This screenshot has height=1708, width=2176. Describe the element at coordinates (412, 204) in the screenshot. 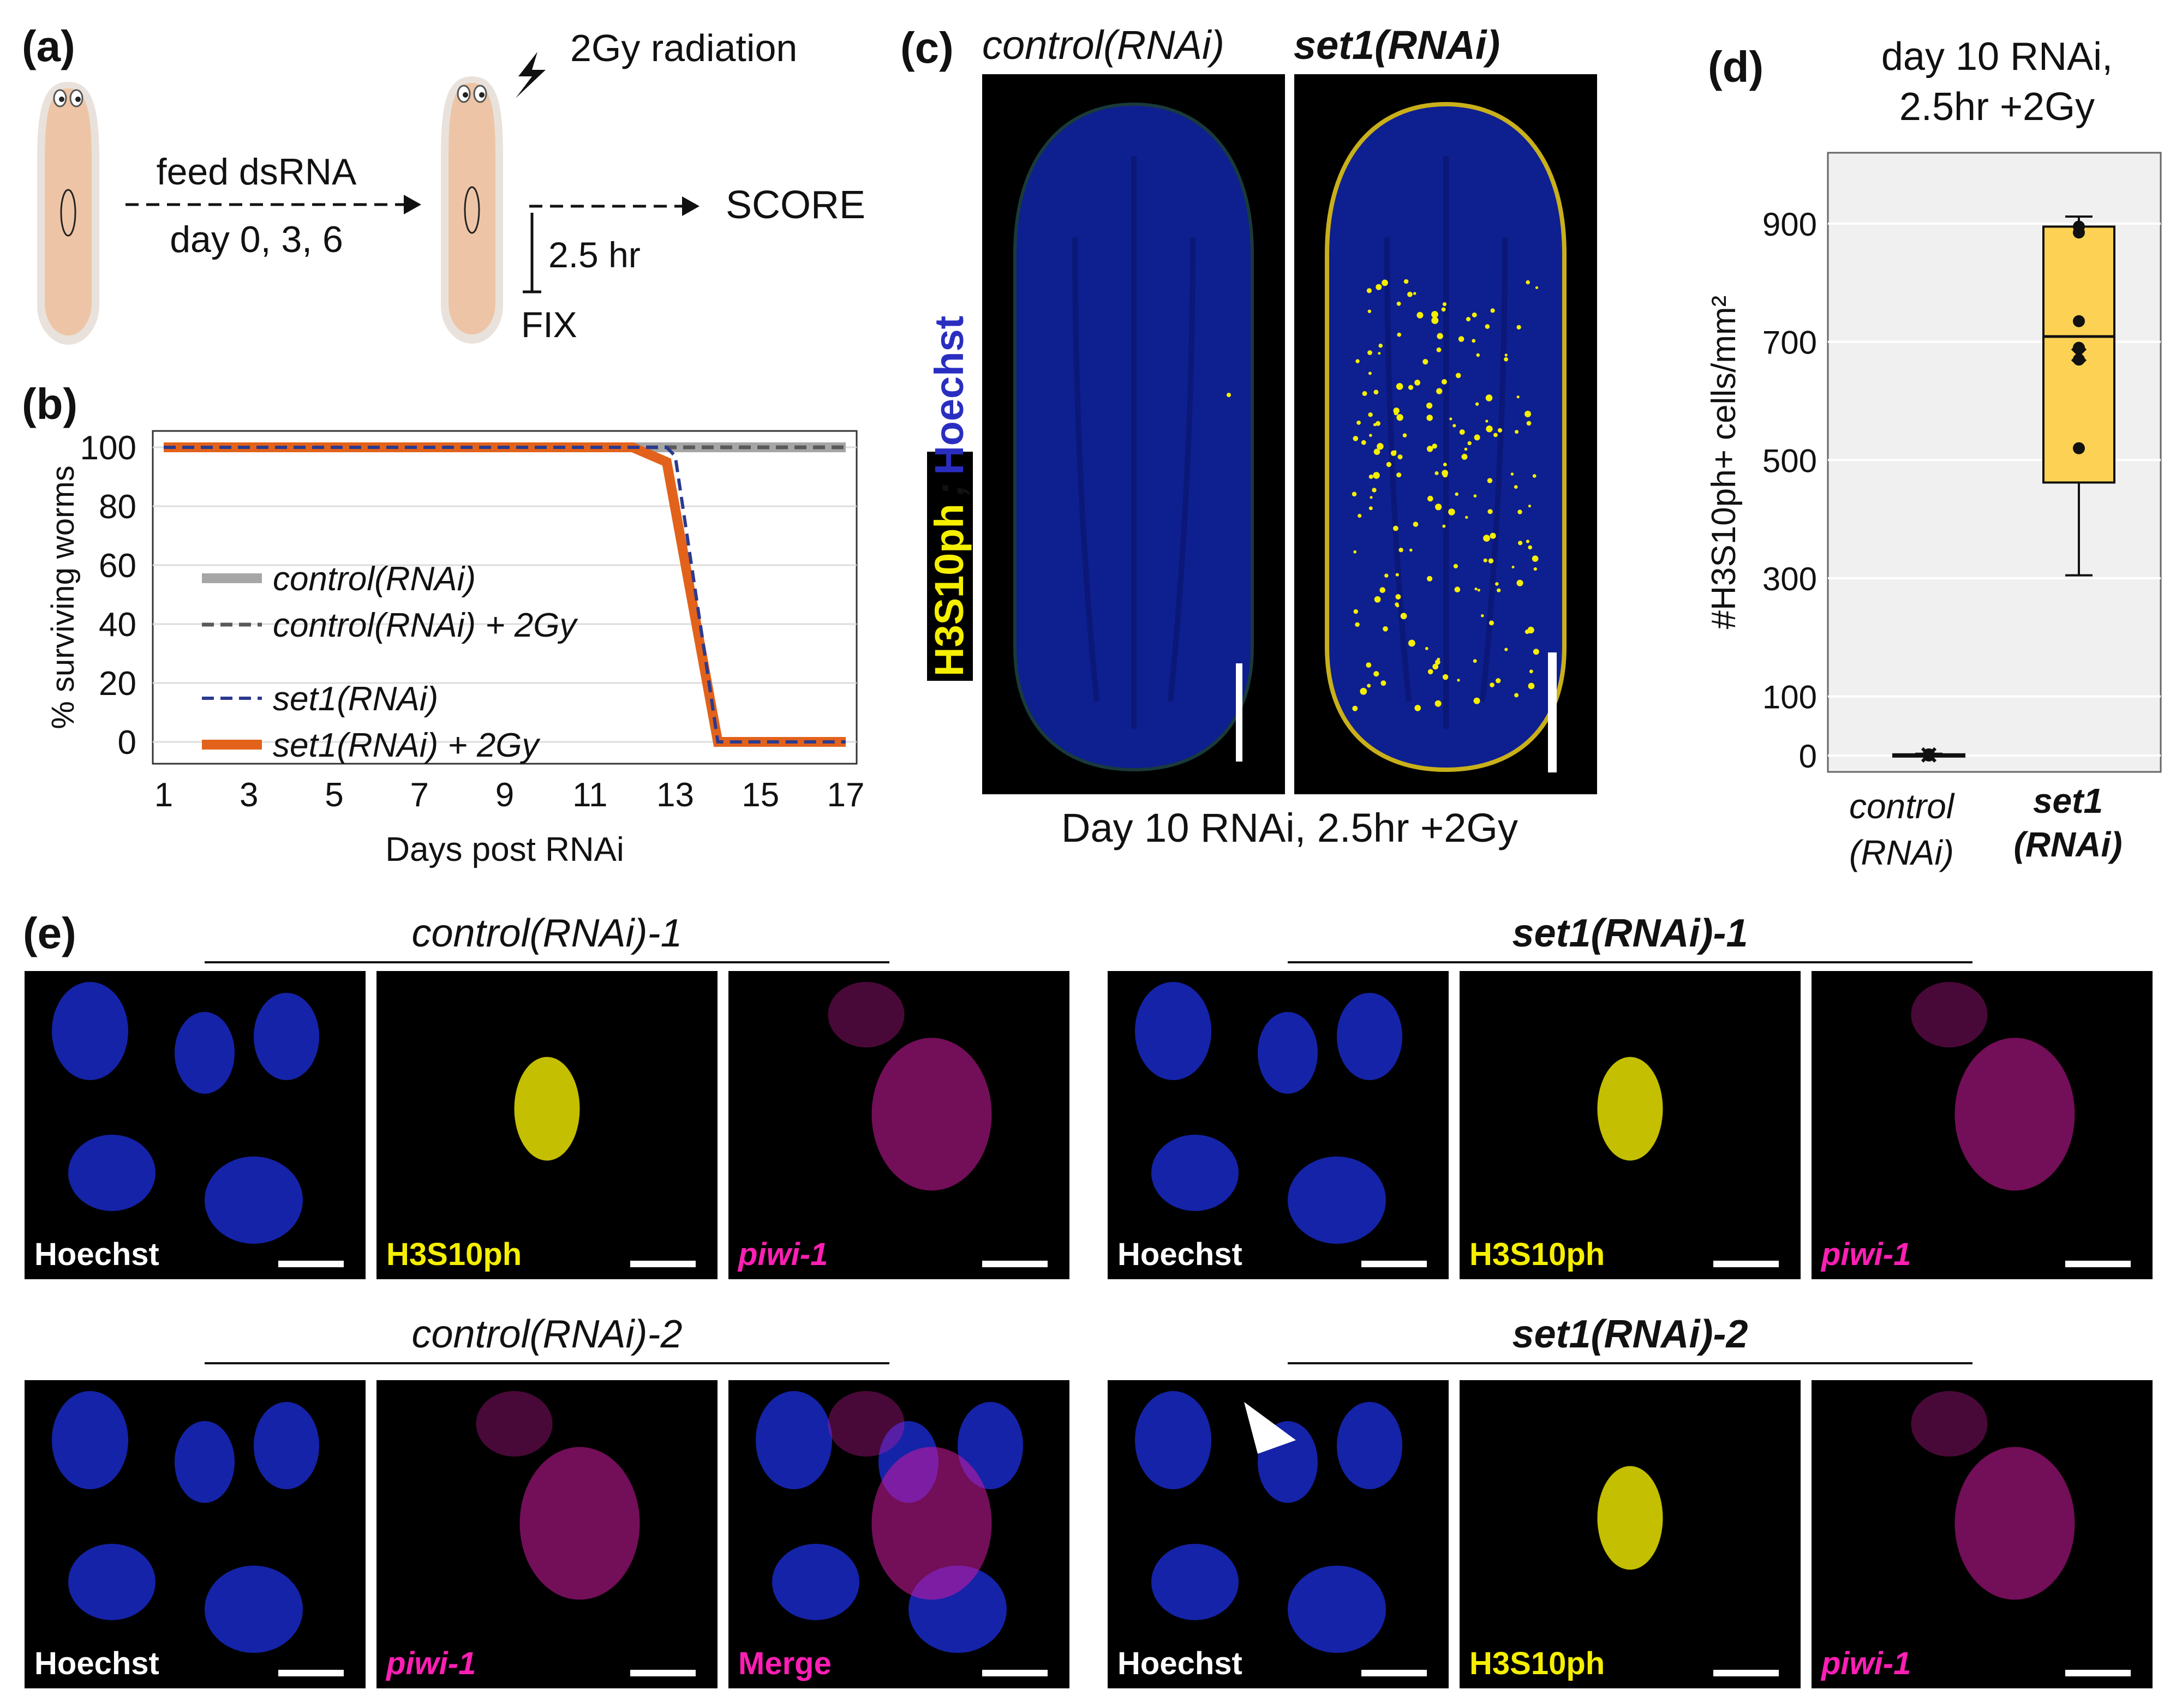

I see `feed-arrow-head` at that location.